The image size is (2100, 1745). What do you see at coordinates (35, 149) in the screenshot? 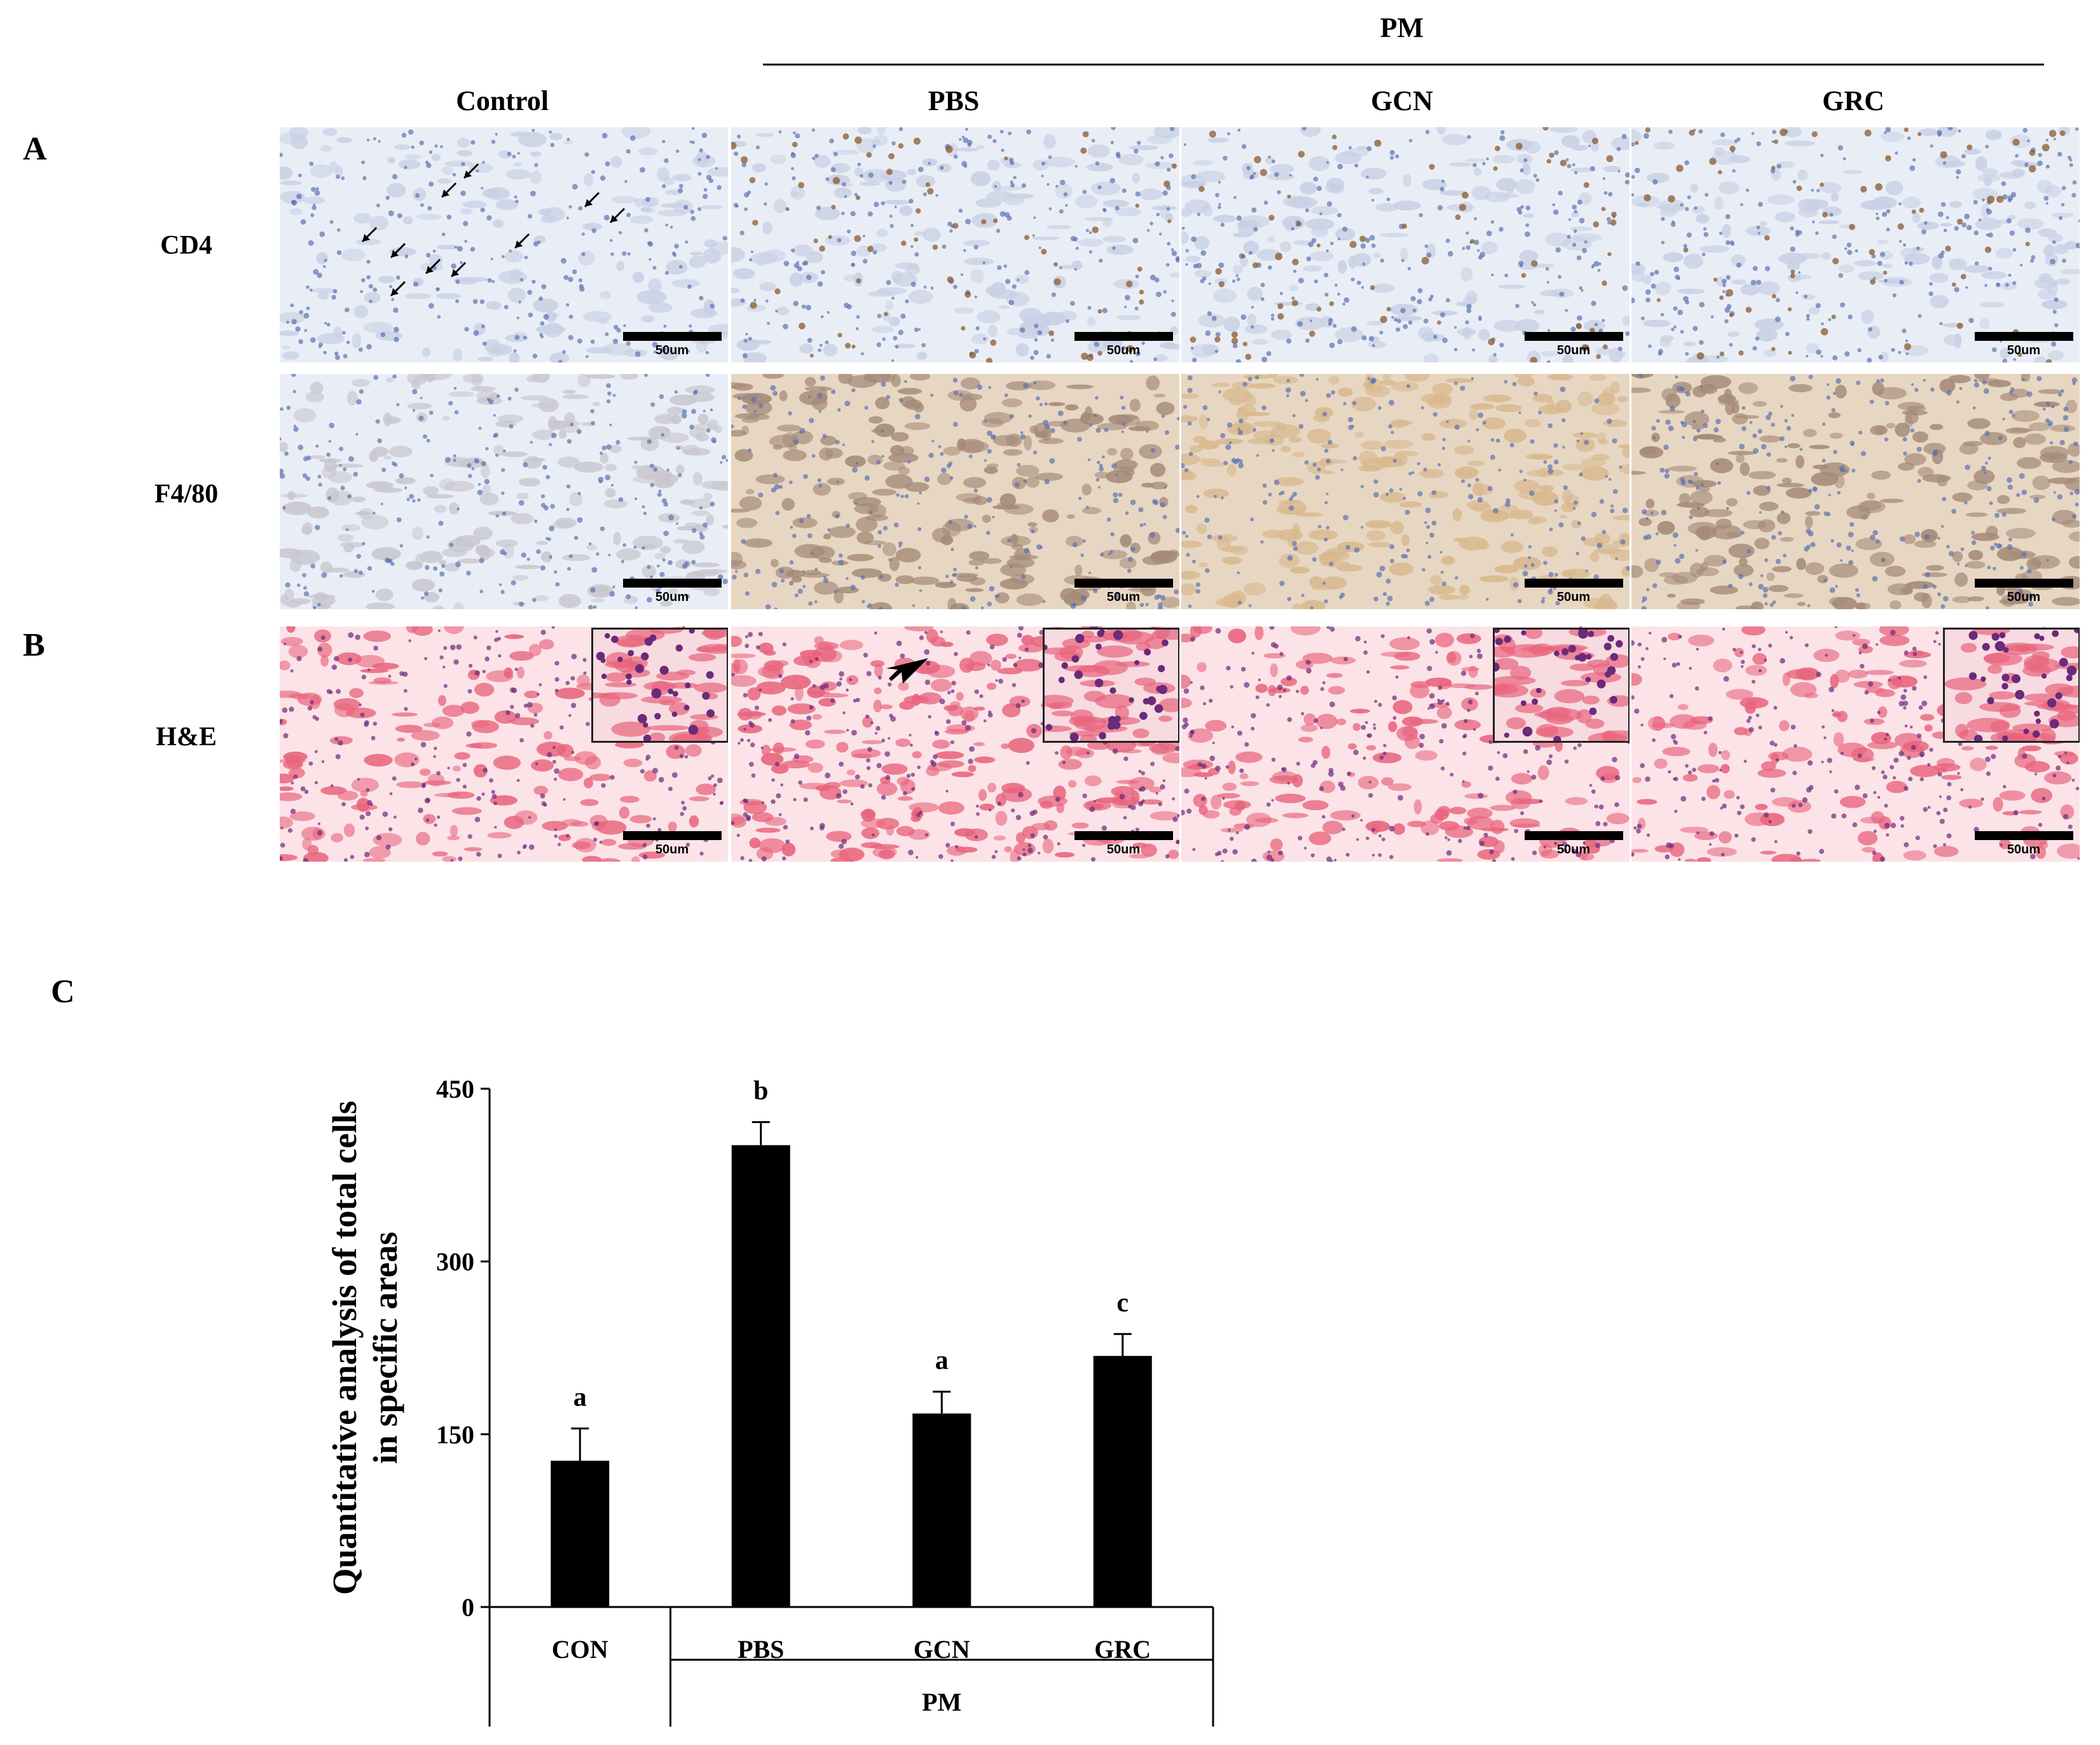
I see `panel-letter-a: A` at bounding box center [35, 149].